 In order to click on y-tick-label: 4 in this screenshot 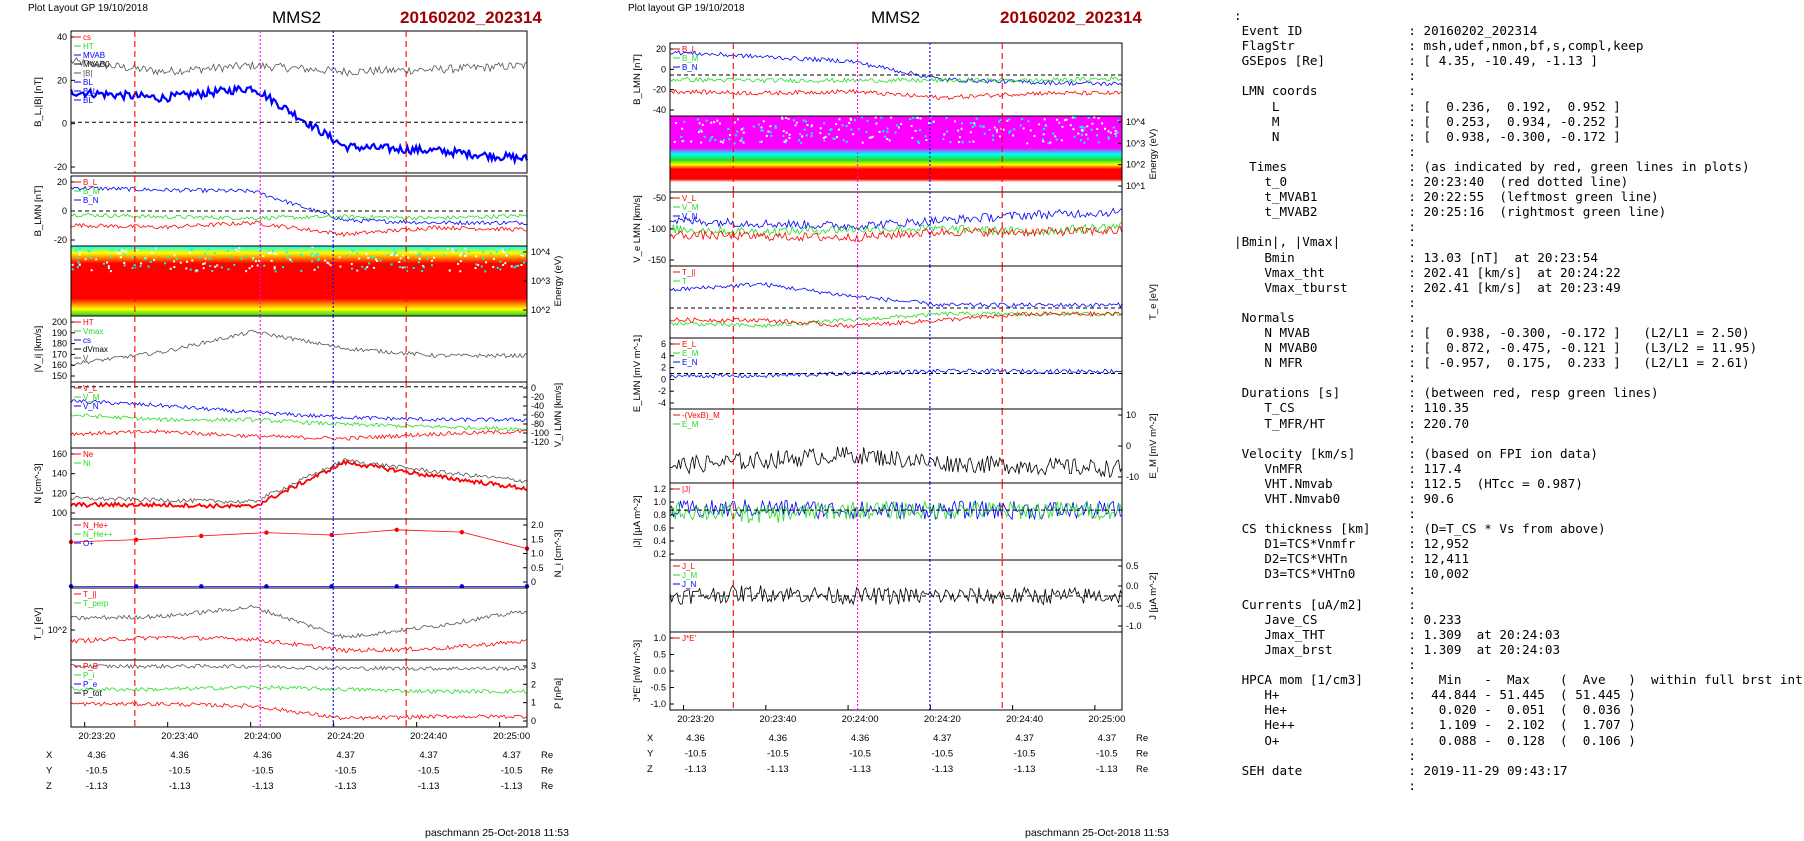, I will do `click(663, 356)`.